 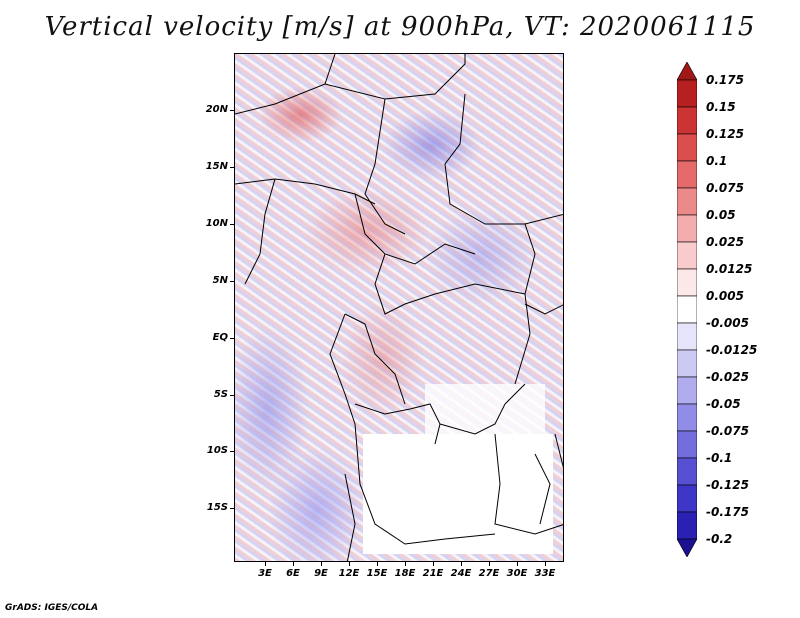 What do you see at coordinates (220, 280) in the screenshot?
I see `lat-label: 5N` at bounding box center [220, 280].